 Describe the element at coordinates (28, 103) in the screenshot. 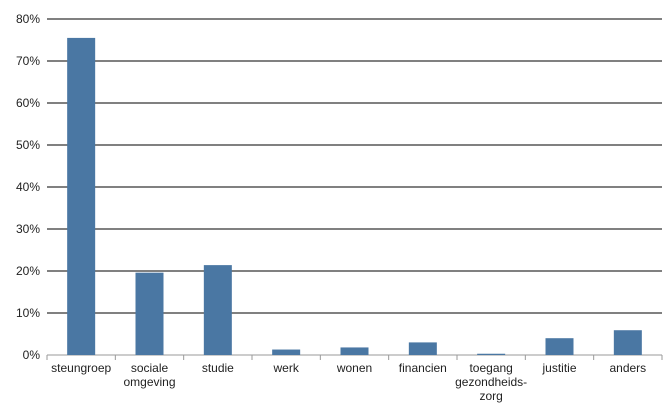

I see `y-tick-label: 60%` at that location.